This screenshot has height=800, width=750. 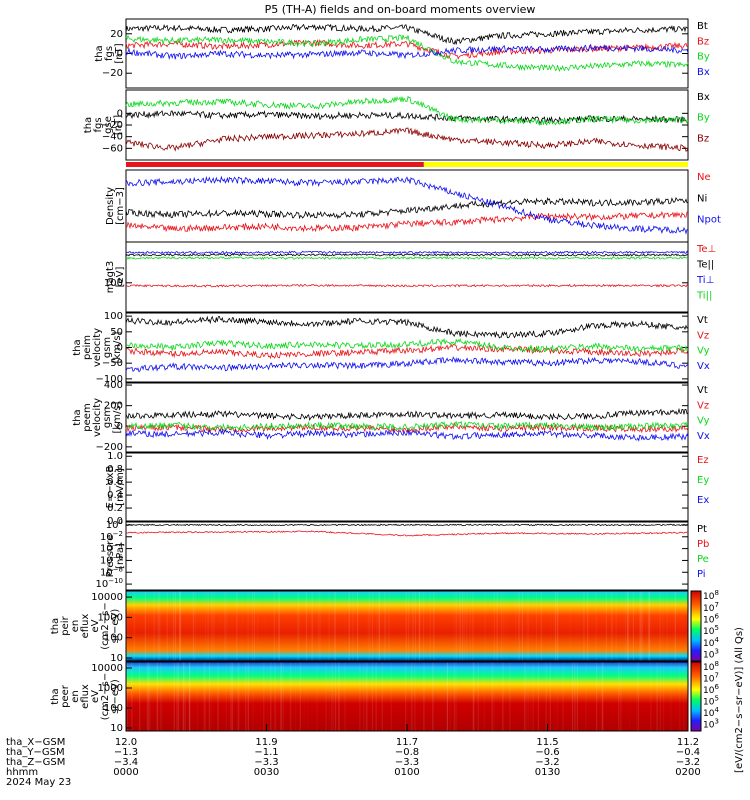 What do you see at coordinates (703, 405) in the screenshot?
I see `legend-entry: Vz` at bounding box center [703, 405].